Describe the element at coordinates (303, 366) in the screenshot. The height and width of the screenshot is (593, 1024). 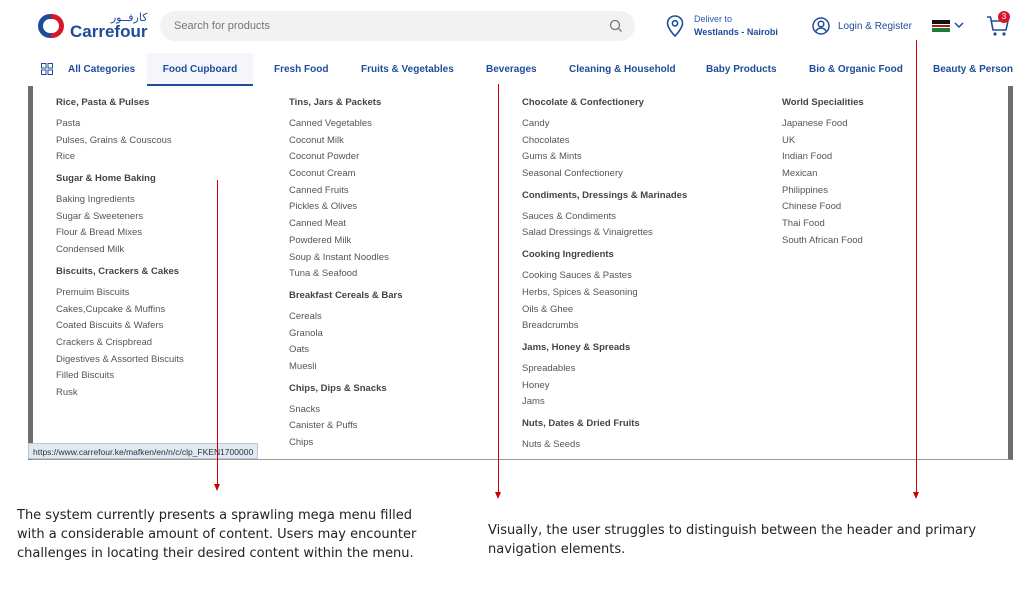
I see `menu-link: Muesli` at that location.